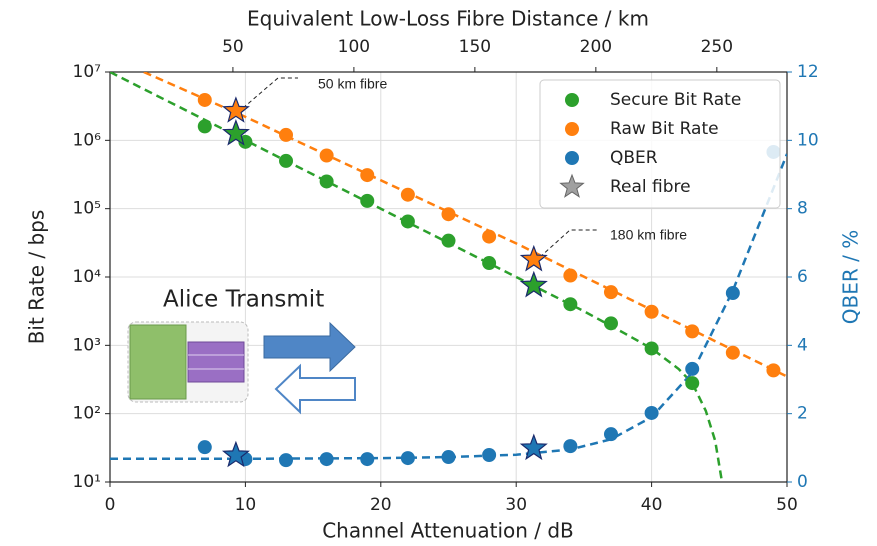 The width and height of the screenshot is (877, 546). Describe the element at coordinates (648, 235) in the screenshot. I see `annotation: 180 km fibre` at that location.